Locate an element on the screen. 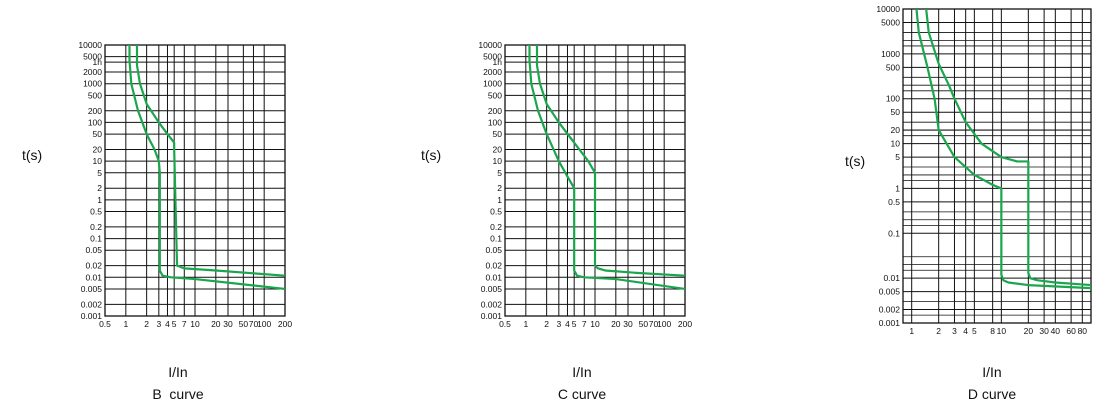 The width and height of the screenshot is (1120, 407). x-tick-label: 3 is located at coordinates (158, 324).